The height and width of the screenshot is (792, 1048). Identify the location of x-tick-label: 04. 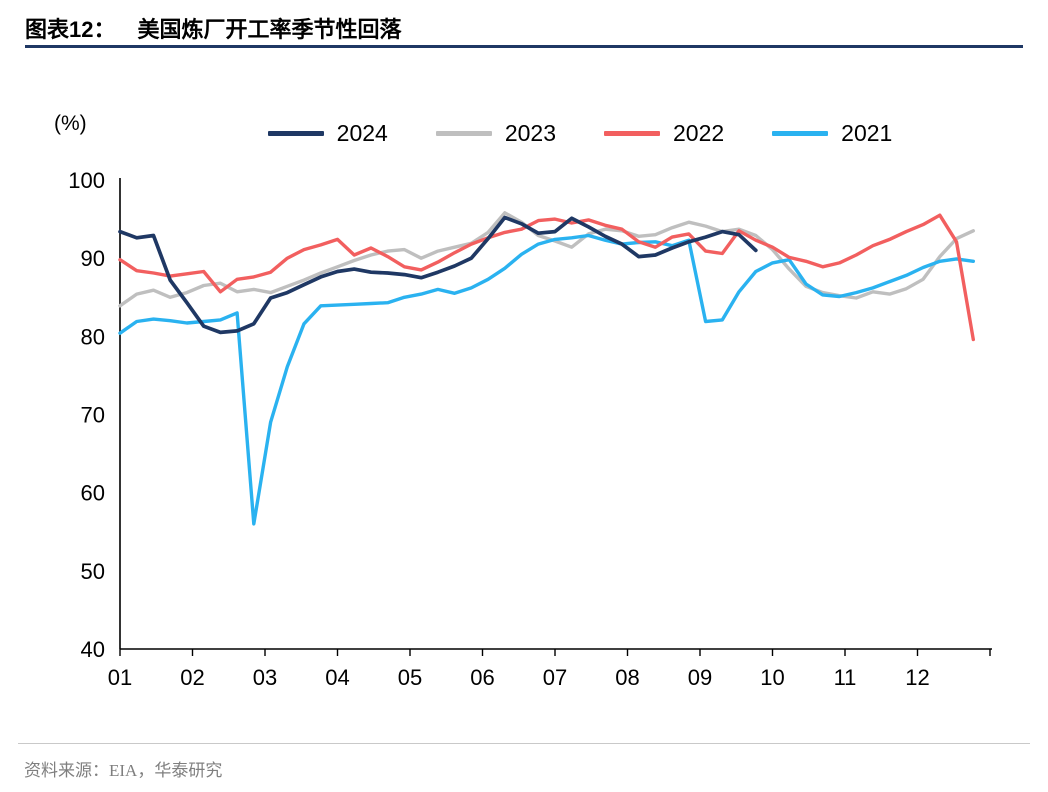
(337, 677).